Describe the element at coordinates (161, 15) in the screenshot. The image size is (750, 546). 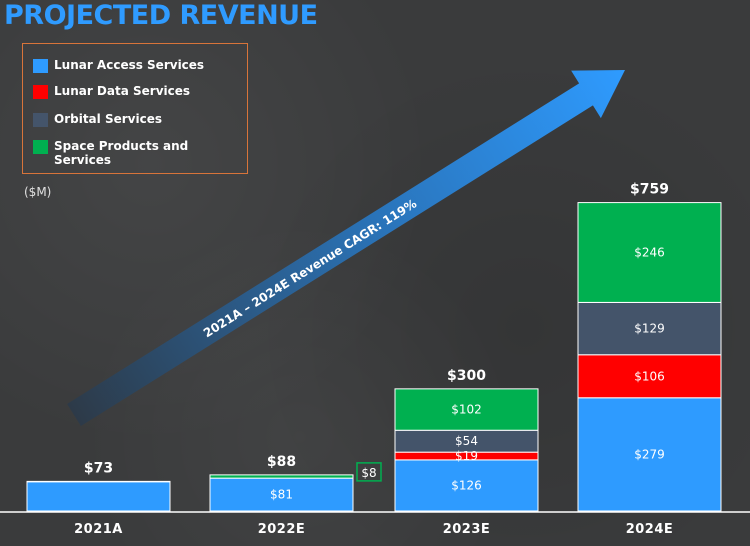
I see `chart-title: PROJECTED REVENUE` at that location.